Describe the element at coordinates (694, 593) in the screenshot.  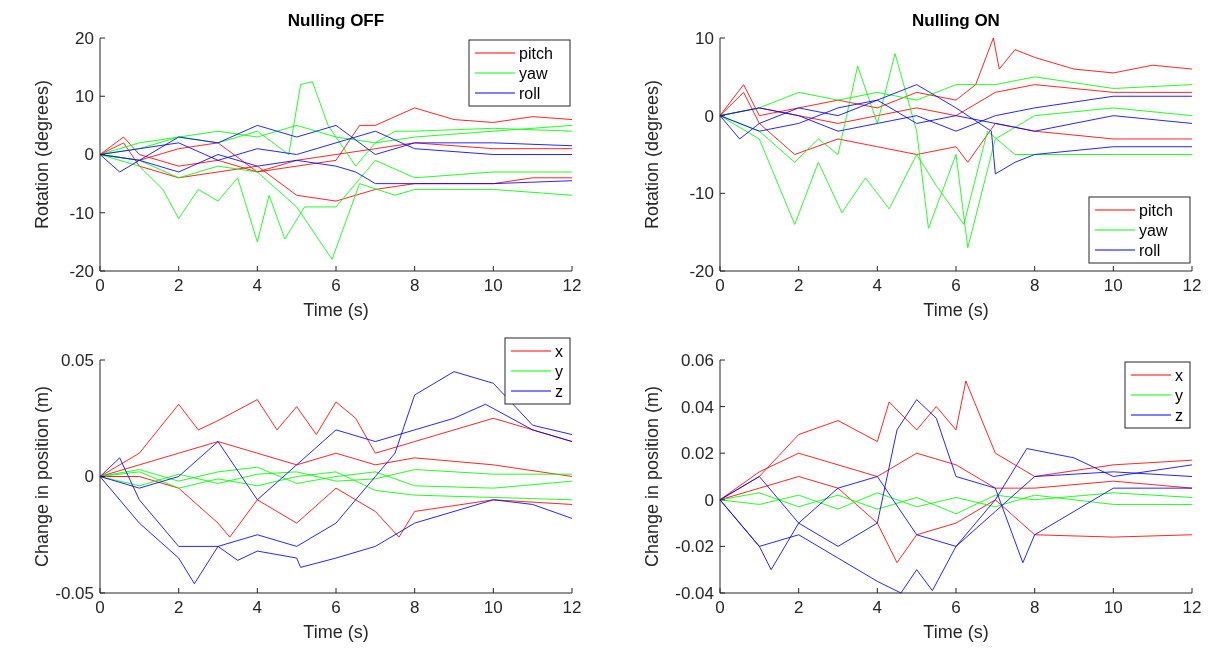
I see `y-tick-label: -0.04` at that location.